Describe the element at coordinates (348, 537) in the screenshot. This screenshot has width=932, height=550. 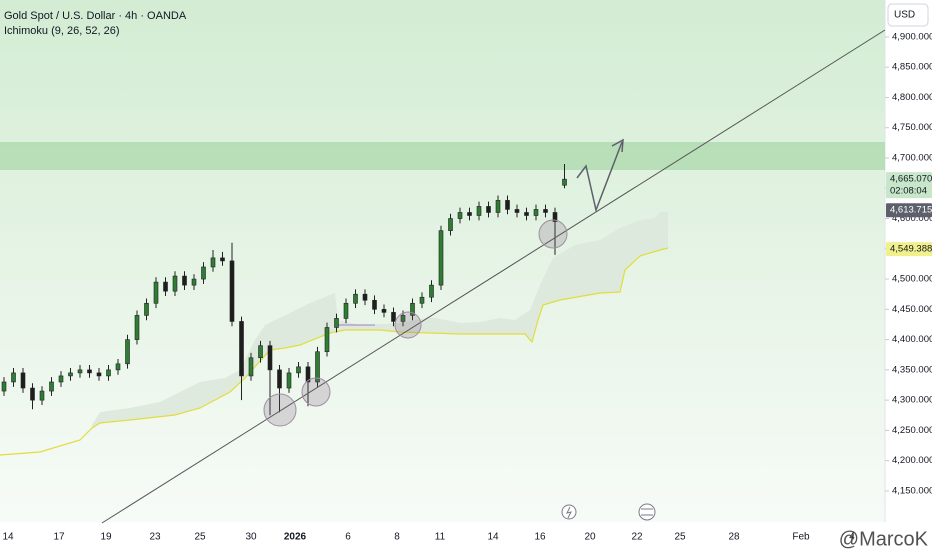
I see `x-tick-label: 6` at that location.